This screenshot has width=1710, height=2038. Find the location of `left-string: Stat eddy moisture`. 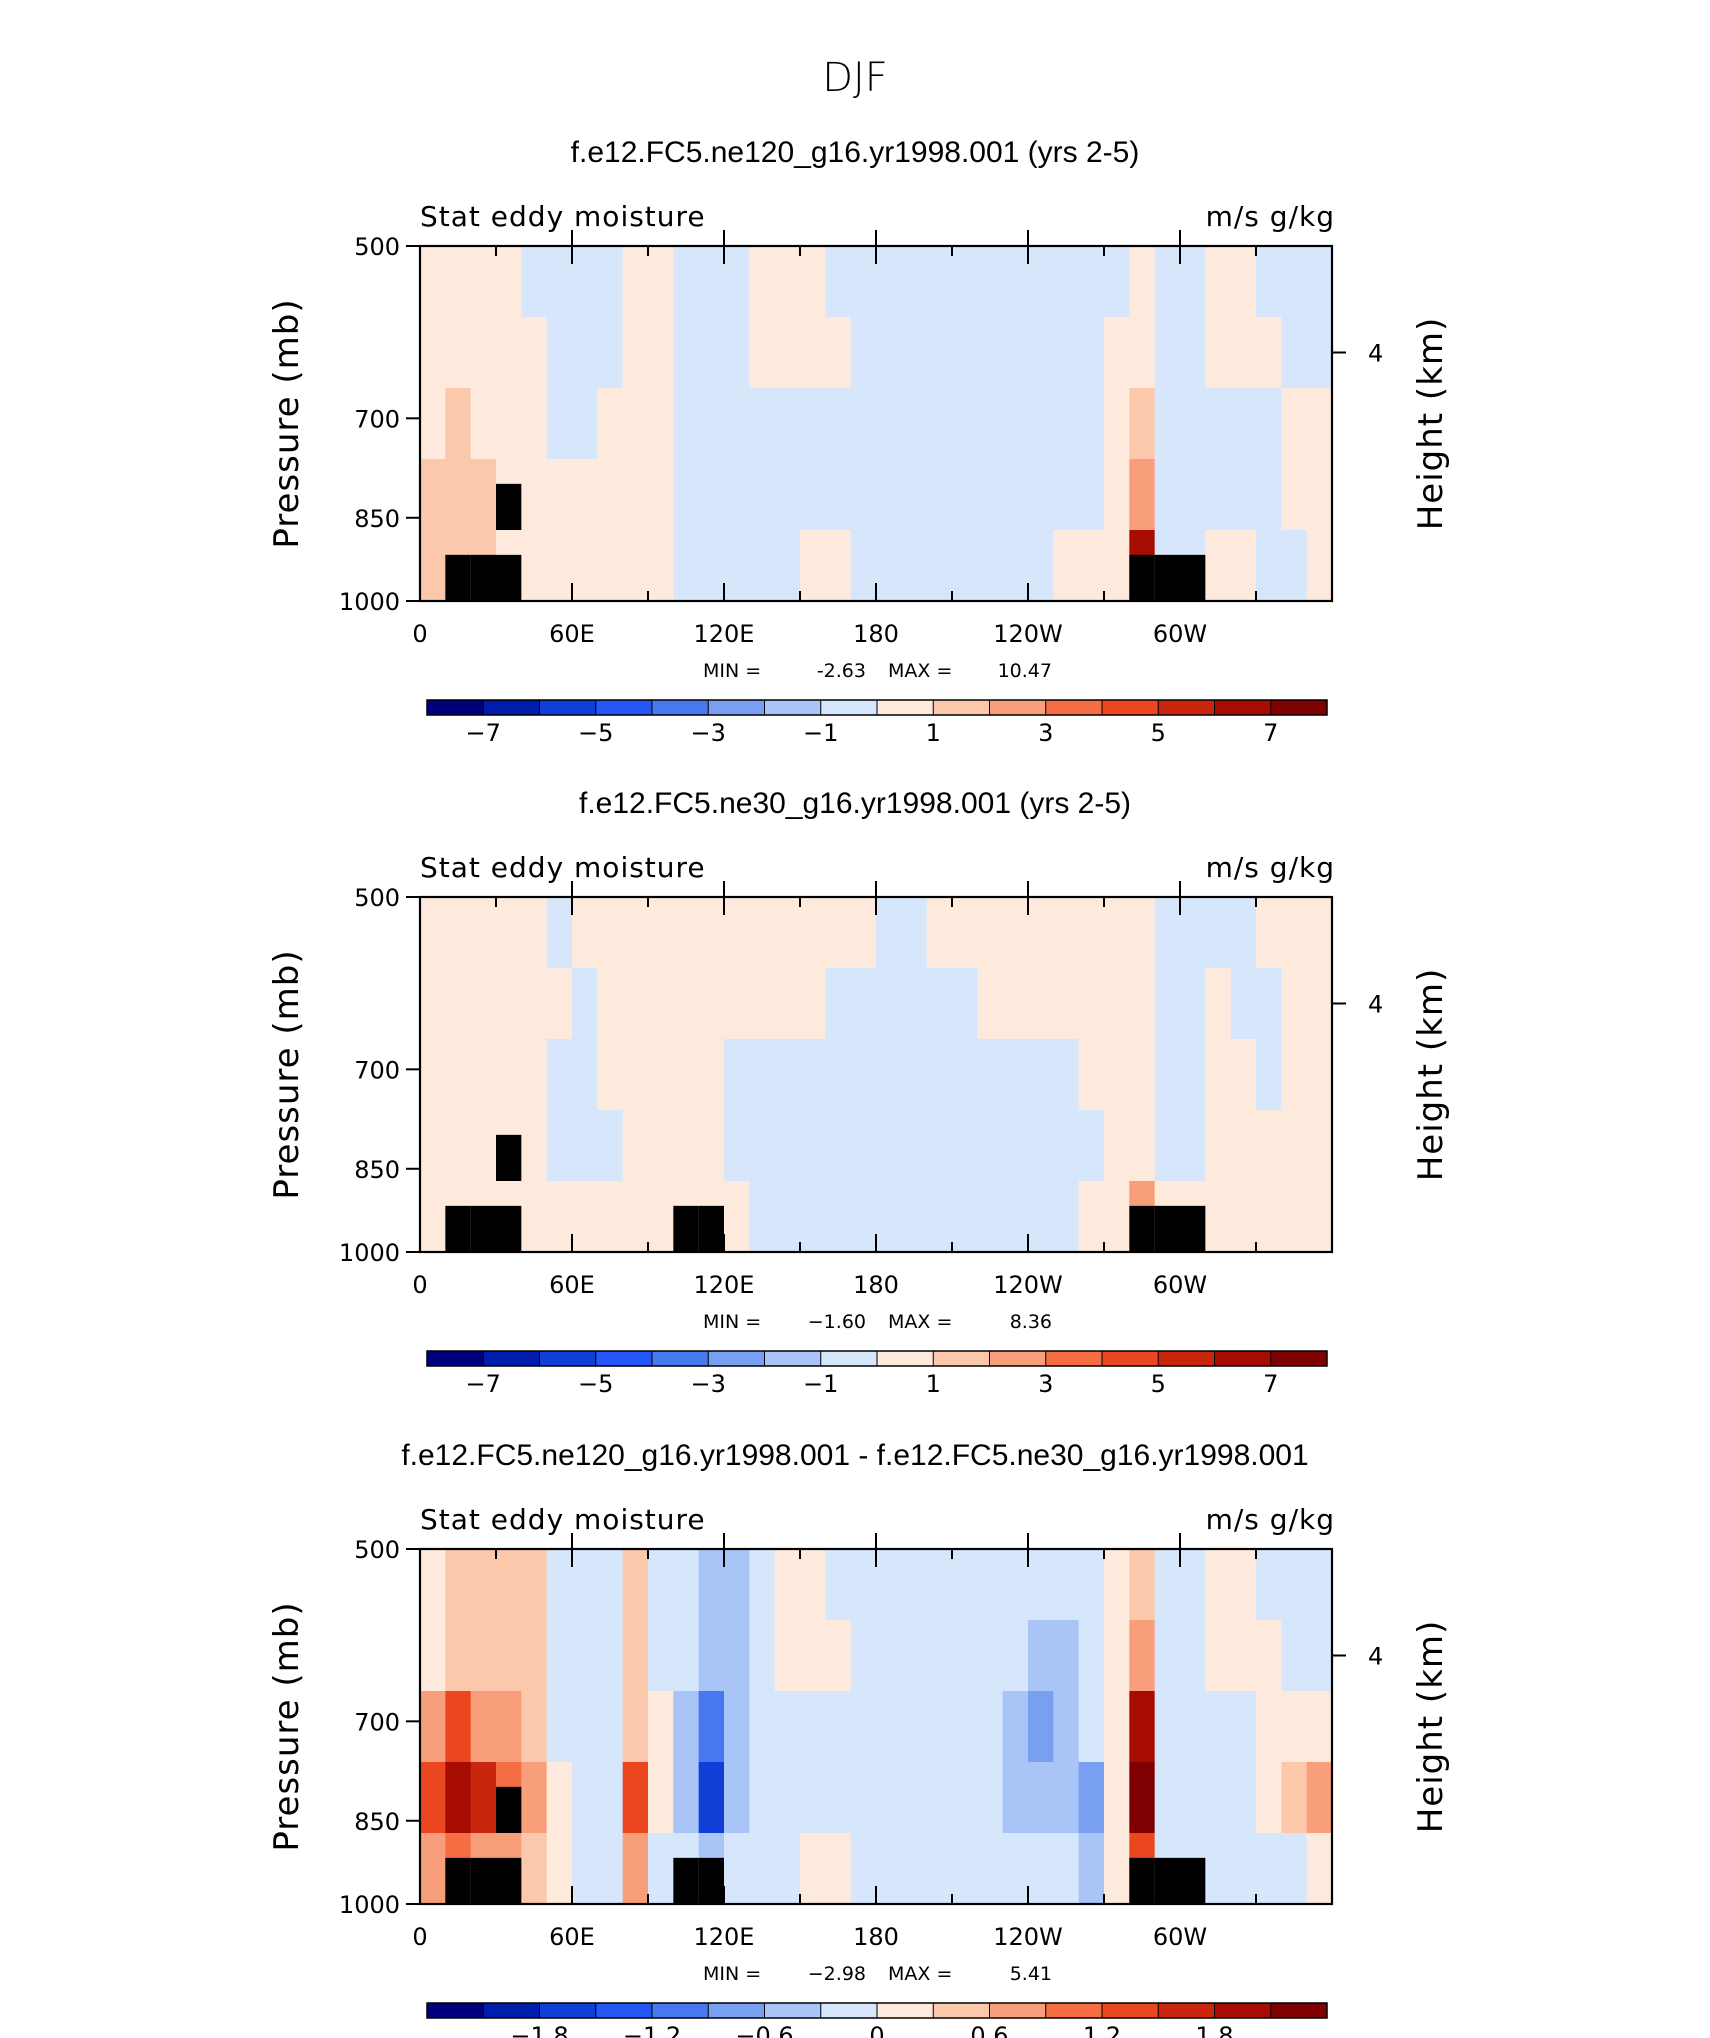

left-string: Stat eddy moisture is located at coordinates (563, 867).